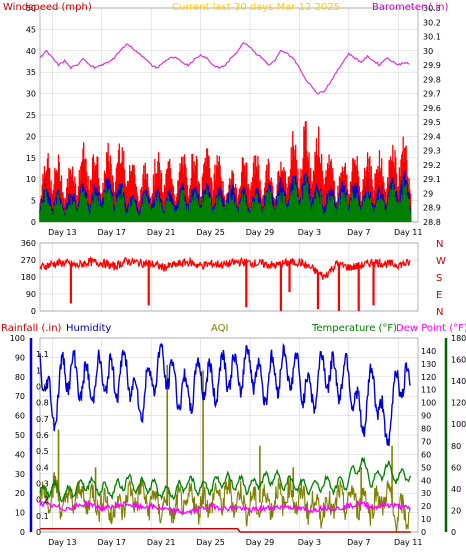  What do you see at coordinates (31, 136) in the screenshot?
I see `windspeed-tick-label: 20` at bounding box center [31, 136].